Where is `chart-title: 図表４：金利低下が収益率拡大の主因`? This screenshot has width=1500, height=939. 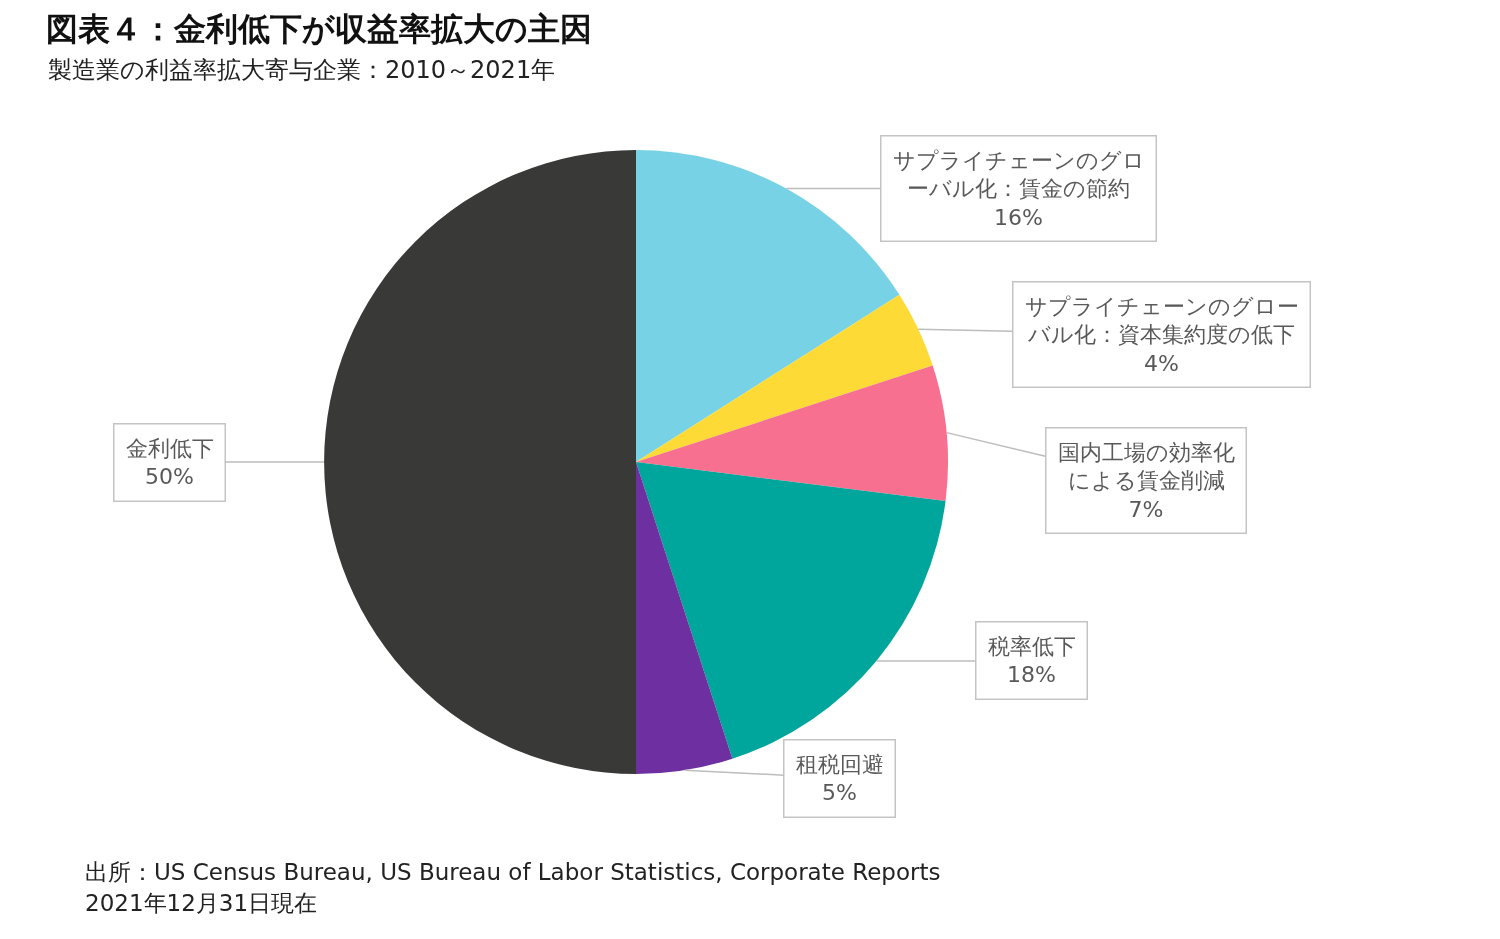 chart-title: 図表４：金利低下が収益率拡大の主因 is located at coordinates (319, 29).